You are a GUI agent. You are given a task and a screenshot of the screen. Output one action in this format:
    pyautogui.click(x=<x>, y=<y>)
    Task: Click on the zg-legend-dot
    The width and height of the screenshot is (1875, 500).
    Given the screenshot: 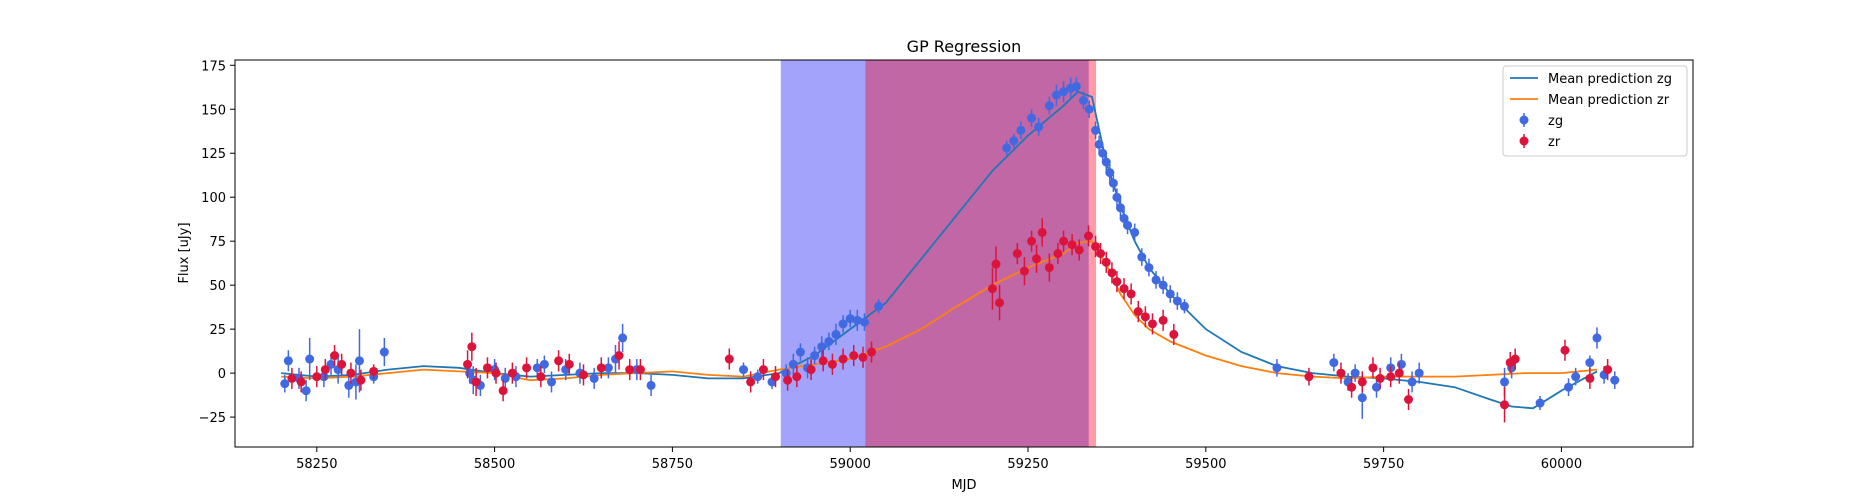 What is the action you would take?
    pyautogui.click(x=1524, y=120)
    